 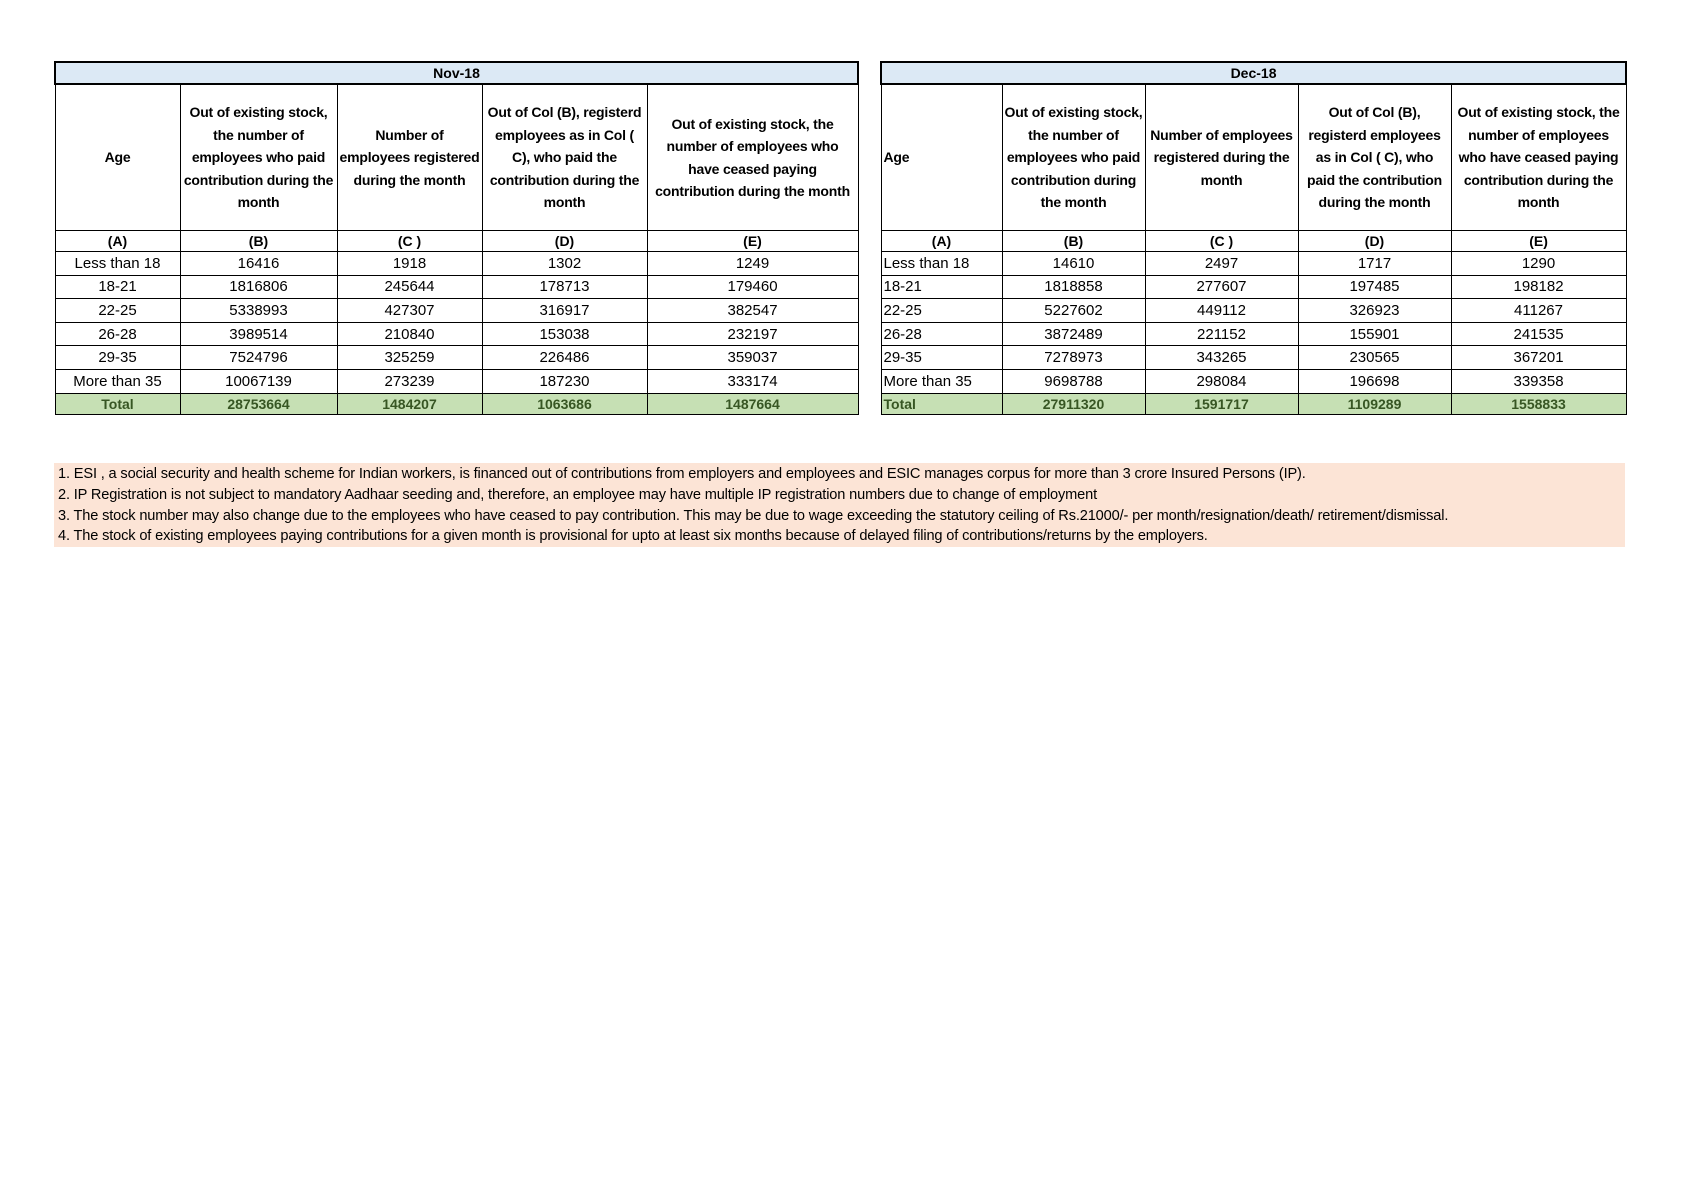 What do you see at coordinates (409, 381) in the screenshot?
I see `value-cell: 273239` at bounding box center [409, 381].